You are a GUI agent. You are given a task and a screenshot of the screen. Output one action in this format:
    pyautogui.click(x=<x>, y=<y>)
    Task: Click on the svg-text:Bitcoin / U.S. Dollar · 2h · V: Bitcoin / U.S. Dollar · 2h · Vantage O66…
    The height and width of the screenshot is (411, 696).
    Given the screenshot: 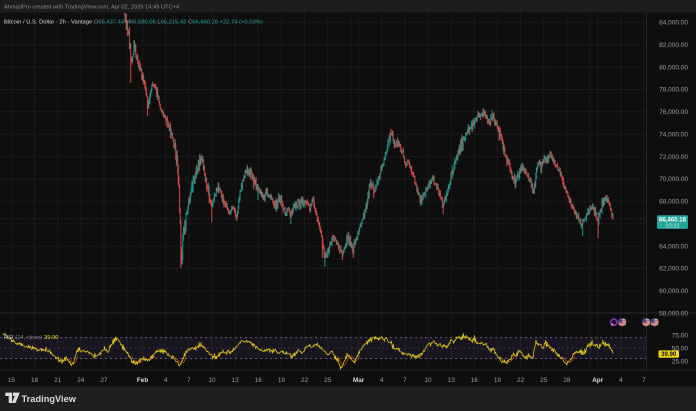 What is the action you would take?
    pyautogui.click(x=133, y=23)
    